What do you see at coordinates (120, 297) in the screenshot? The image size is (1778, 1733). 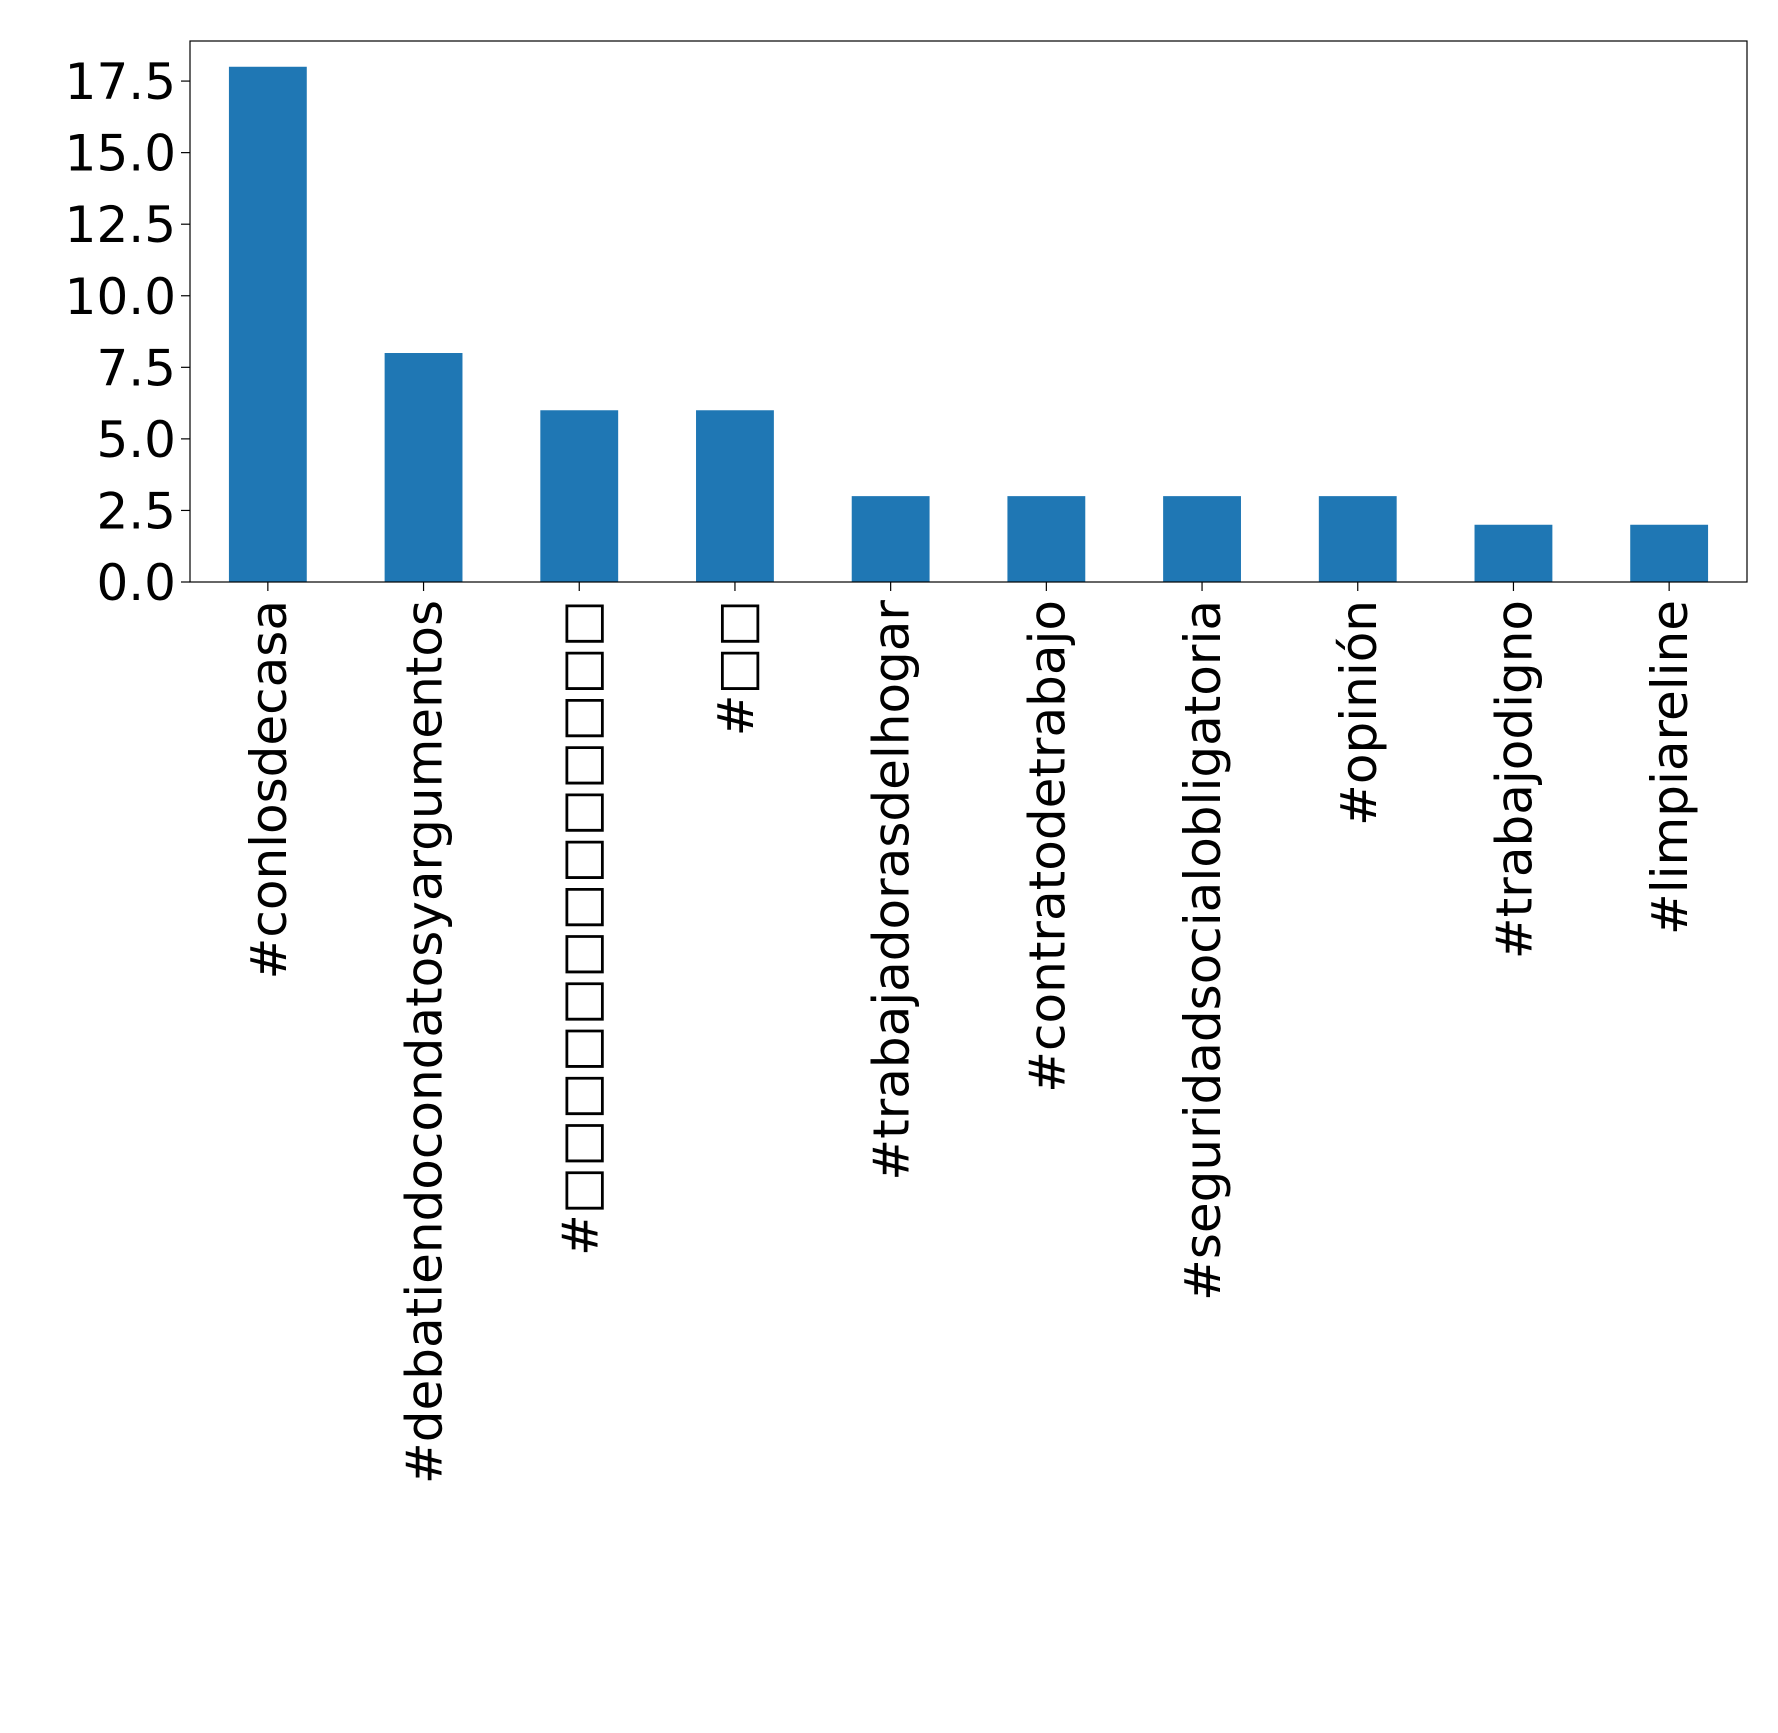 I see `y-tick-label-4: 10.0` at bounding box center [120, 297].